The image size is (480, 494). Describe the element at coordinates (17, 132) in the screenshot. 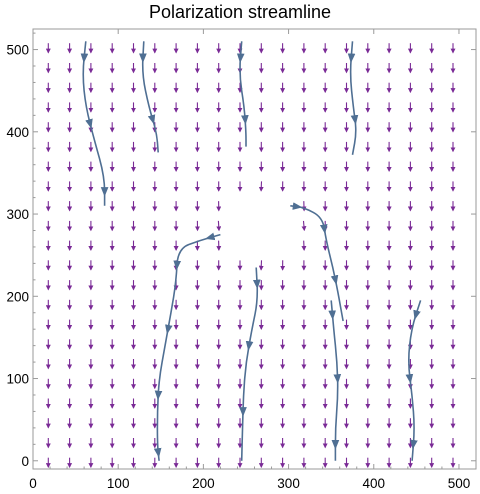

I see `y-tick-label: 400` at that location.